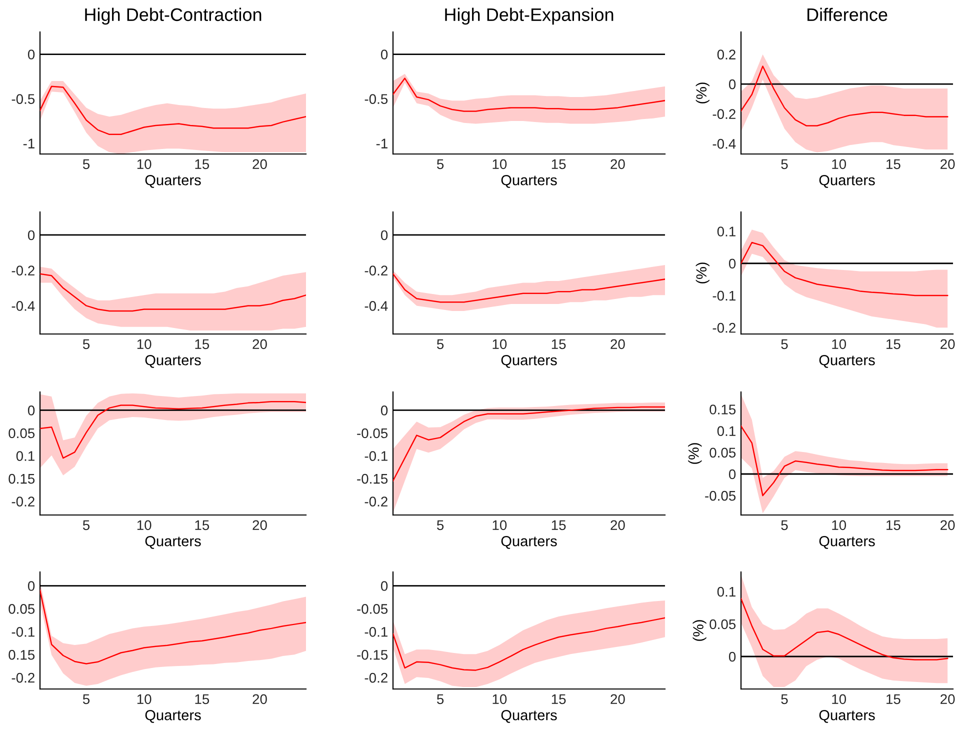 The width and height of the screenshot is (968, 731). I want to click on chart-title: Difference, so click(847, 15).